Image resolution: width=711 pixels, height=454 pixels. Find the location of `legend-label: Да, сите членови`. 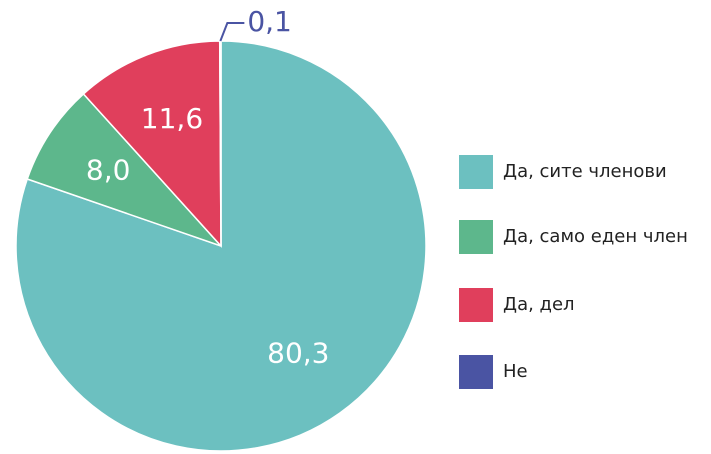

legend-label: Да, сите членови is located at coordinates (585, 171).